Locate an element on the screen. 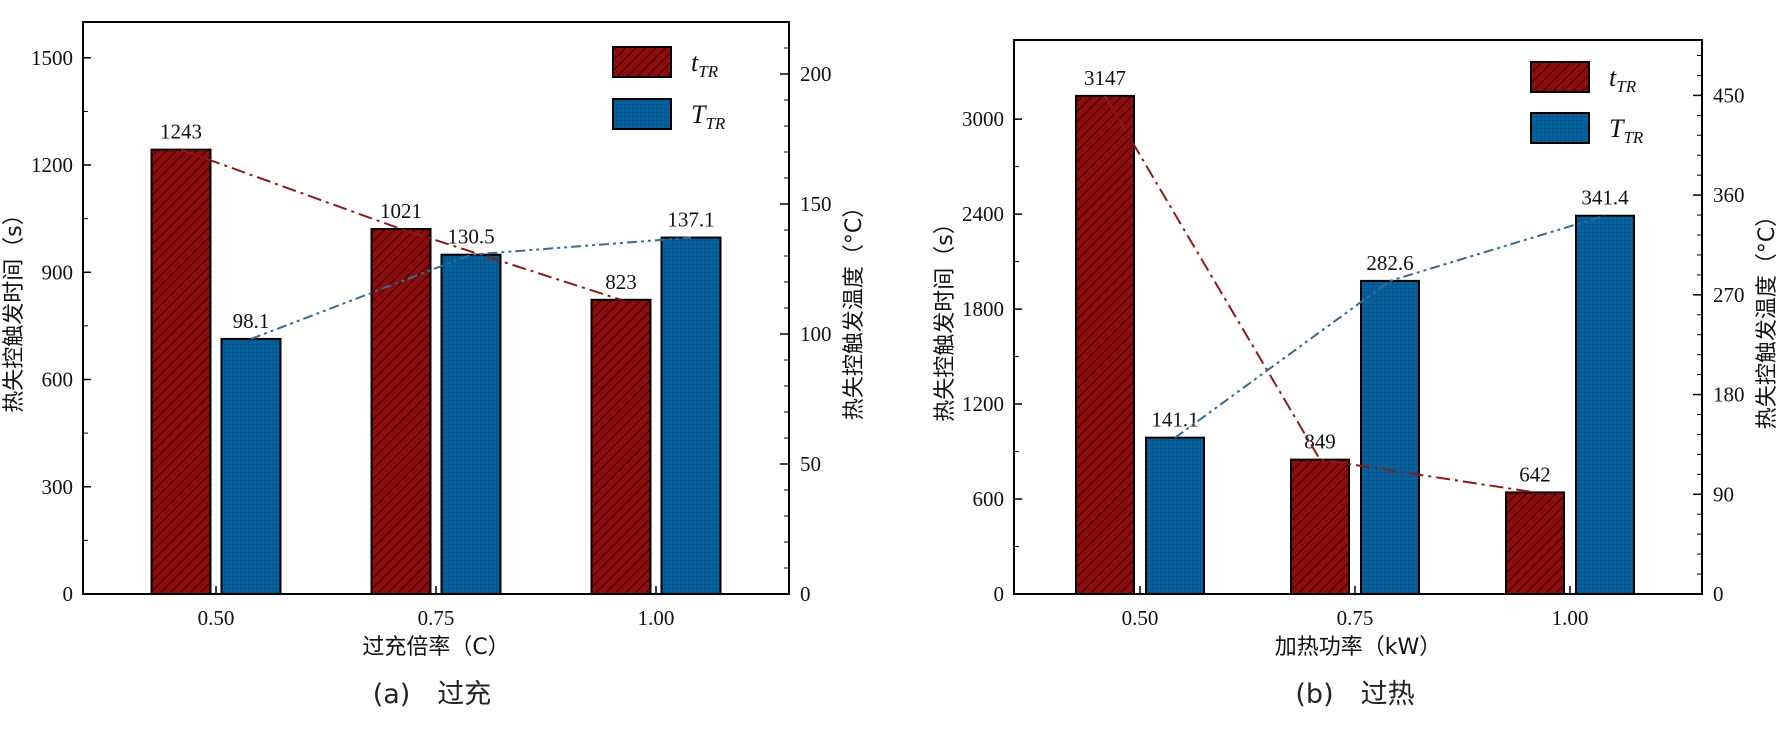 The image size is (1790, 739). y-right-tick-label: 180 is located at coordinates (1729, 395).